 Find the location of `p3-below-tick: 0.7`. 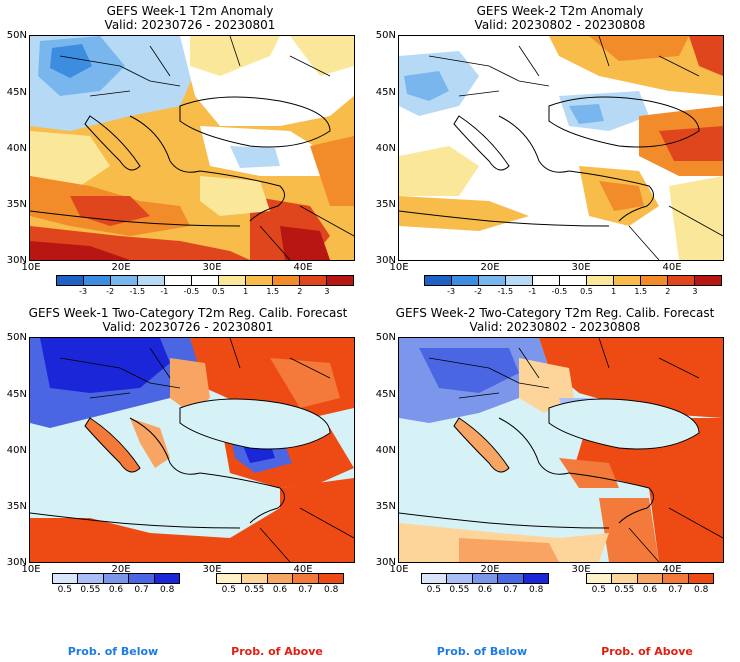

p3-below-tick: 0.7 is located at coordinates (141, 590).